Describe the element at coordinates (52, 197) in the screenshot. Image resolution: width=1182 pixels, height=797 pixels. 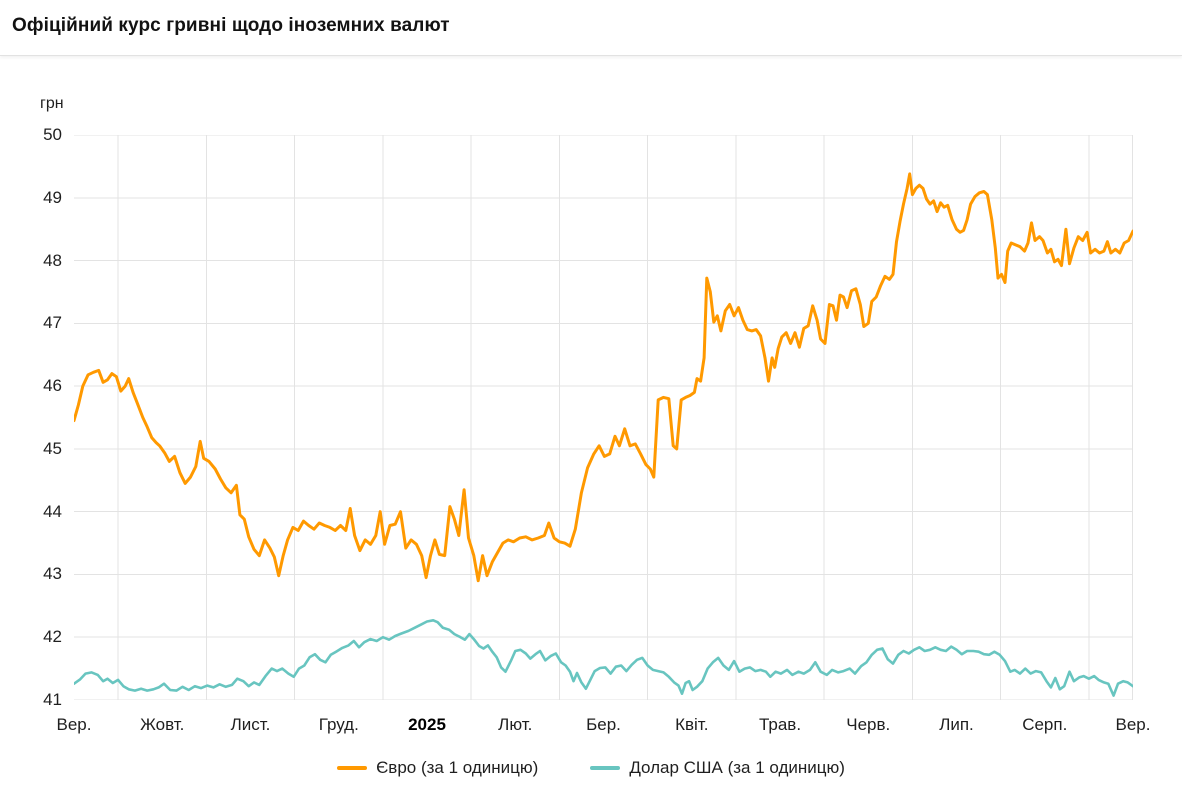
I see `y-axis-tick-label: 49` at that location.